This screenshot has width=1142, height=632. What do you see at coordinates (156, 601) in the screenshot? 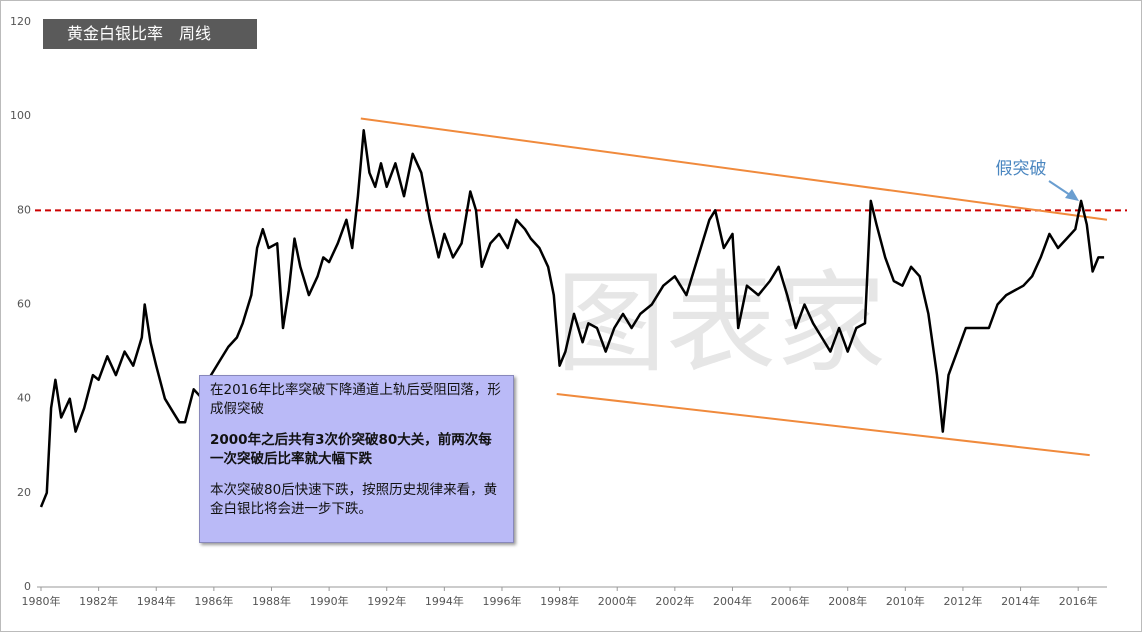
I see `x-tick-label: 1984年` at bounding box center [156, 601].